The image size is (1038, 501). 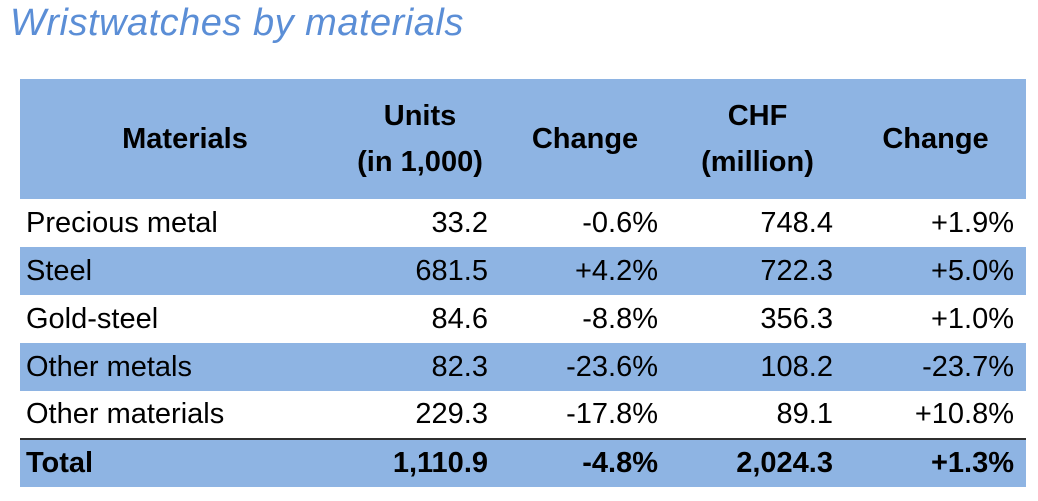 What do you see at coordinates (757, 139) in the screenshot?
I see `column-header-chf: CHF (million)` at bounding box center [757, 139].